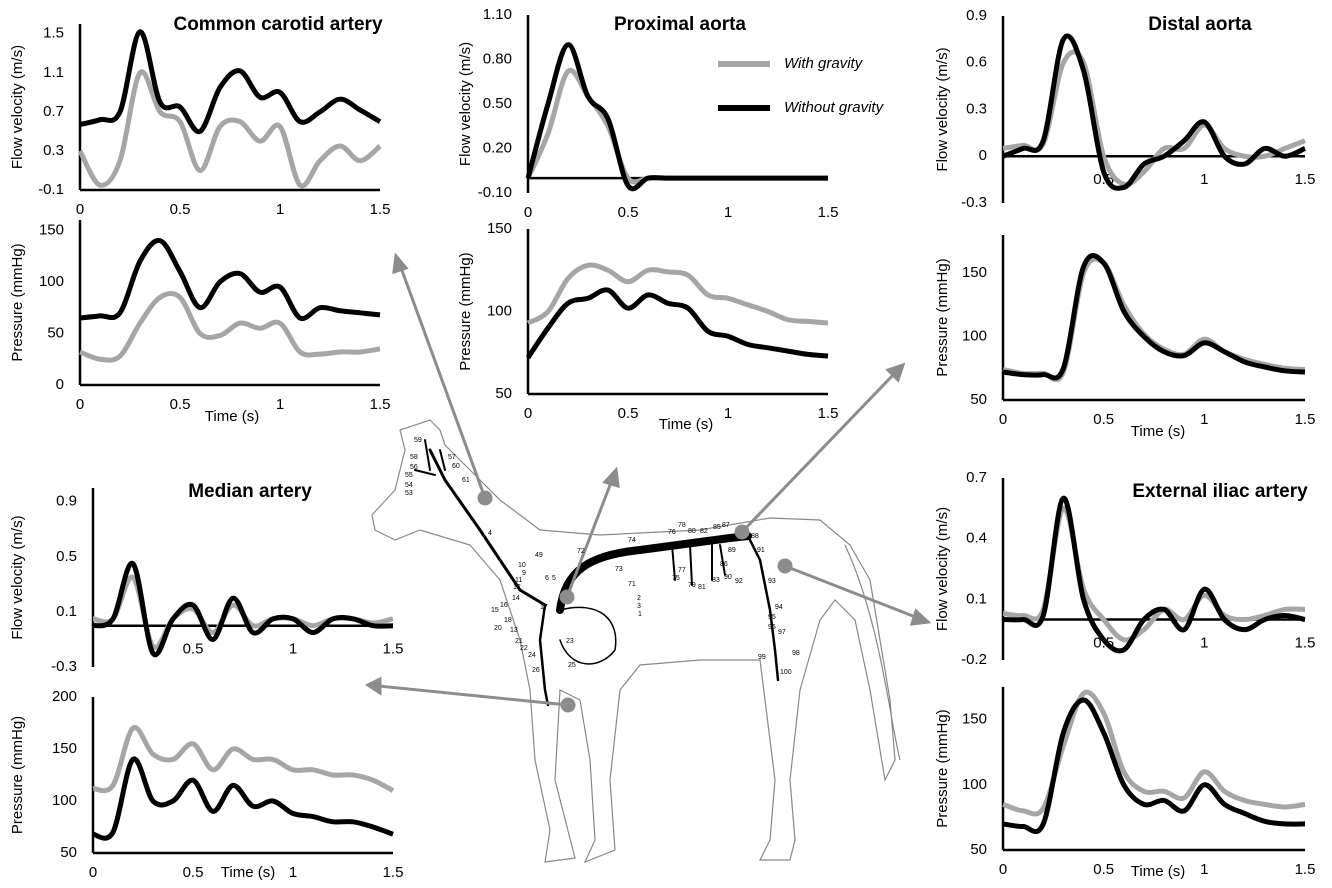 The height and width of the screenshot is (888, 1332). I want to click on vessel-number: 91, so click(761, 550).